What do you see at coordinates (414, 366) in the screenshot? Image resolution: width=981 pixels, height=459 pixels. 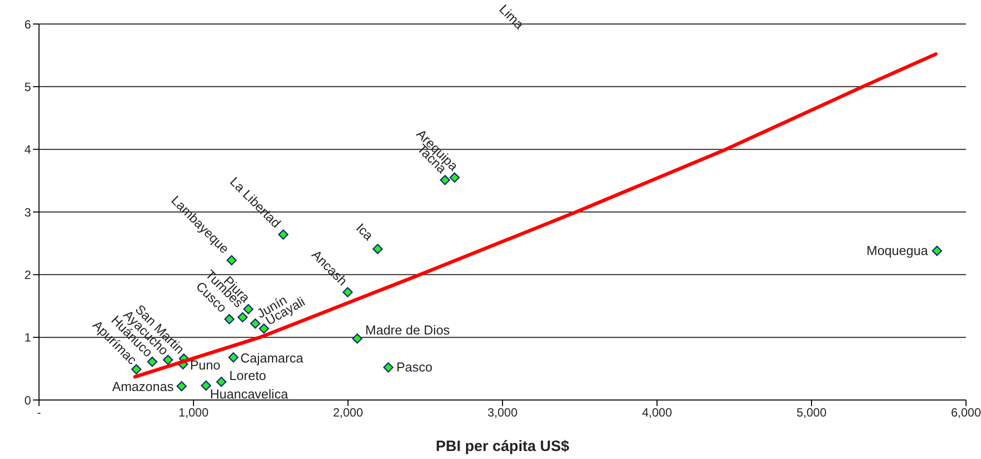 I see `annotation: Pasco` at bounding box center [414, 366].